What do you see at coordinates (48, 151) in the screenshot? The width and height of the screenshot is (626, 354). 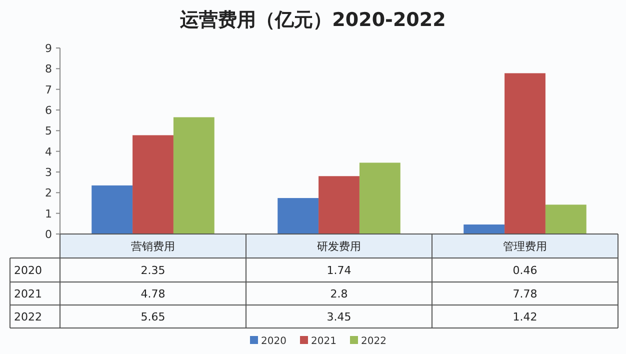 I see `y-tick-label: 4` at bounding box center [48, 151].